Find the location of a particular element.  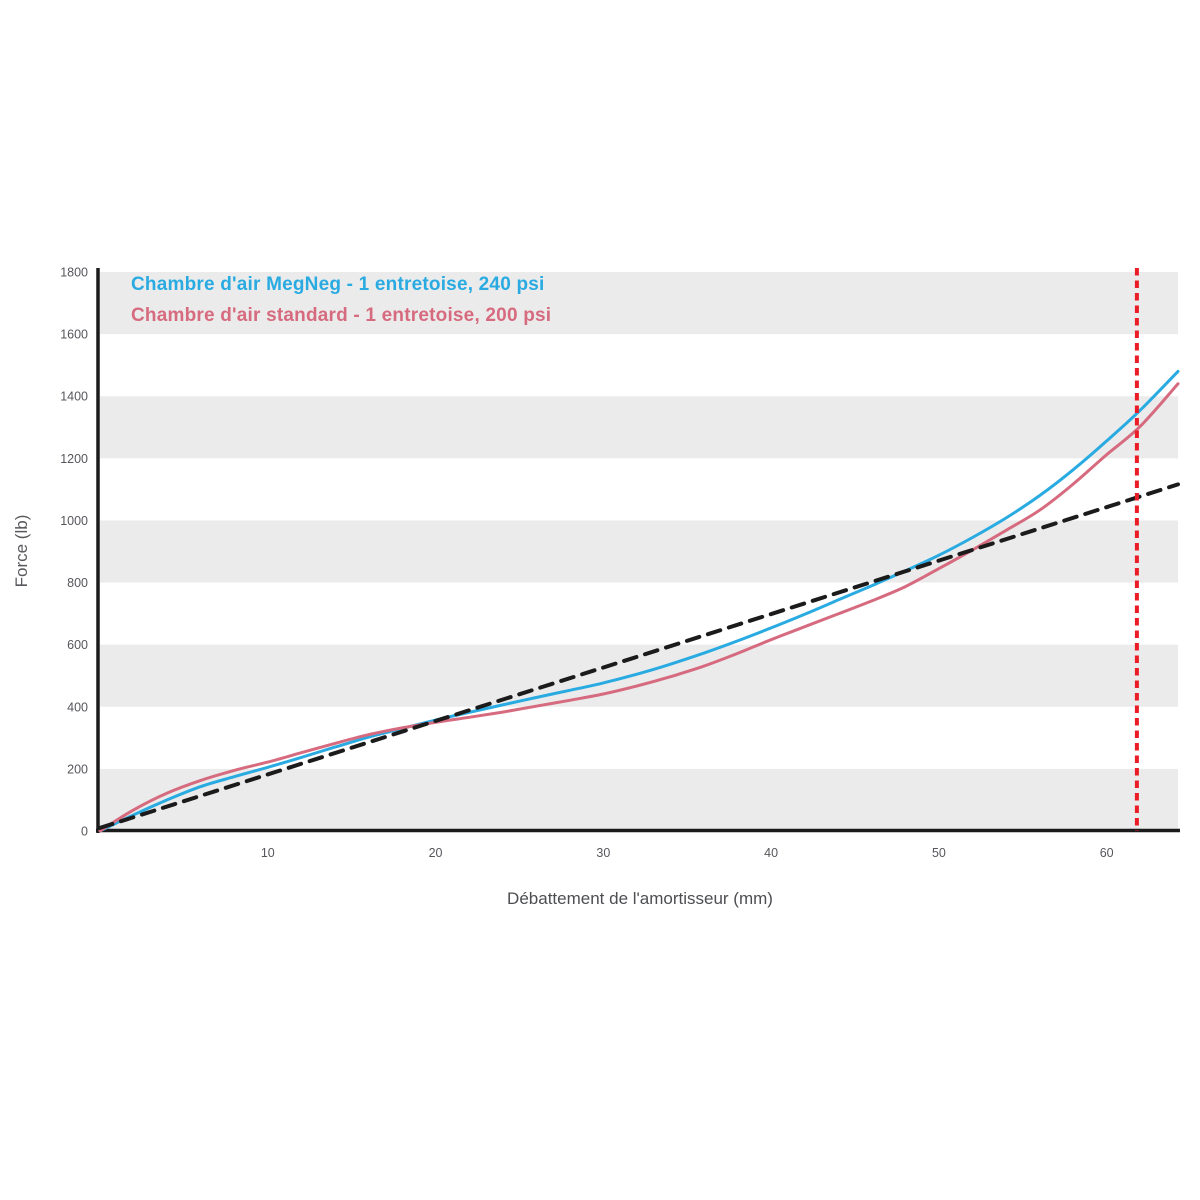

y-tick-label: 600 is located at coordinates (77, 645).